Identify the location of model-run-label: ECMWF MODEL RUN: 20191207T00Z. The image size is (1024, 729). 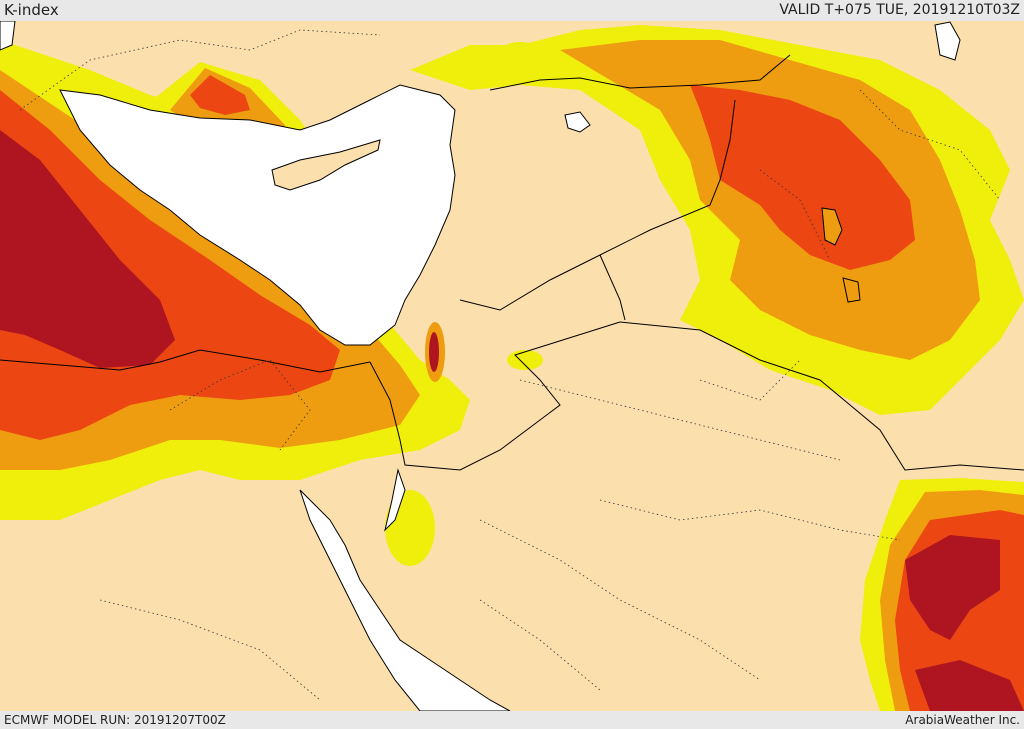
(115, 720).